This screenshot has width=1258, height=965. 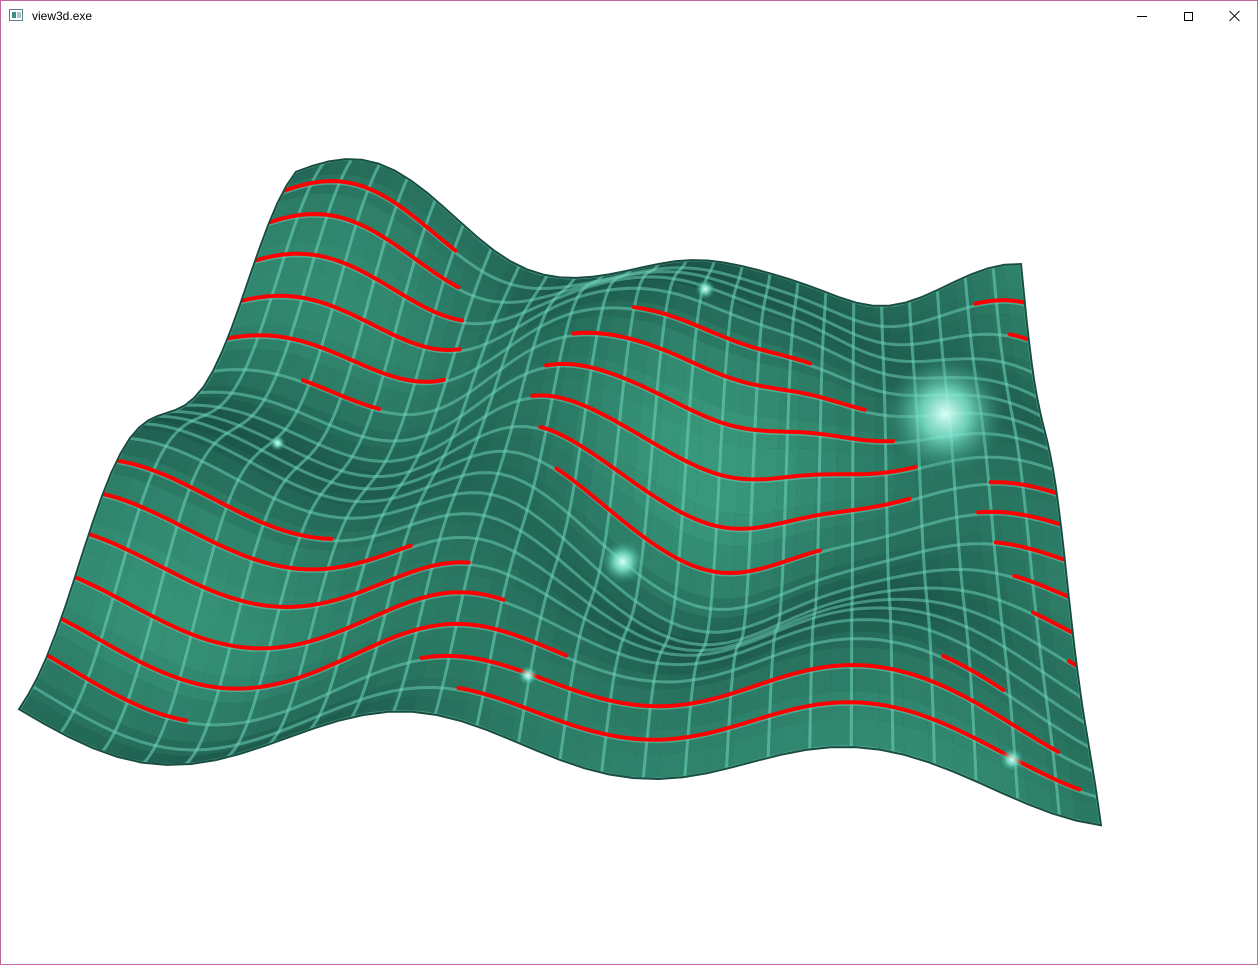 I want to click on title-bar: view3d.exe, so click(x=629, y=16).